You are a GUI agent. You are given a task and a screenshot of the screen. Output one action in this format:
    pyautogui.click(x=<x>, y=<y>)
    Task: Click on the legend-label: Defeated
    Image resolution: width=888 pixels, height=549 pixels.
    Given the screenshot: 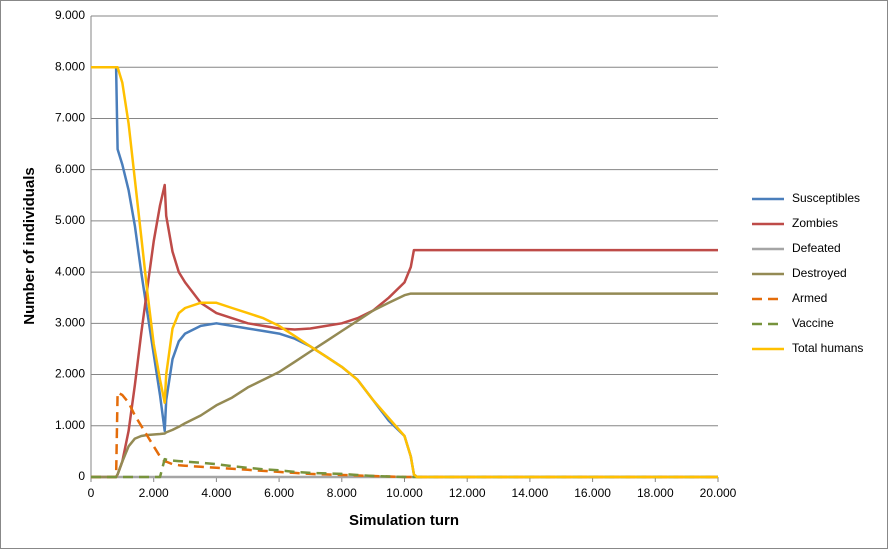 What is the action you would take?
    pyautogui.click(x=816, y=248)
    